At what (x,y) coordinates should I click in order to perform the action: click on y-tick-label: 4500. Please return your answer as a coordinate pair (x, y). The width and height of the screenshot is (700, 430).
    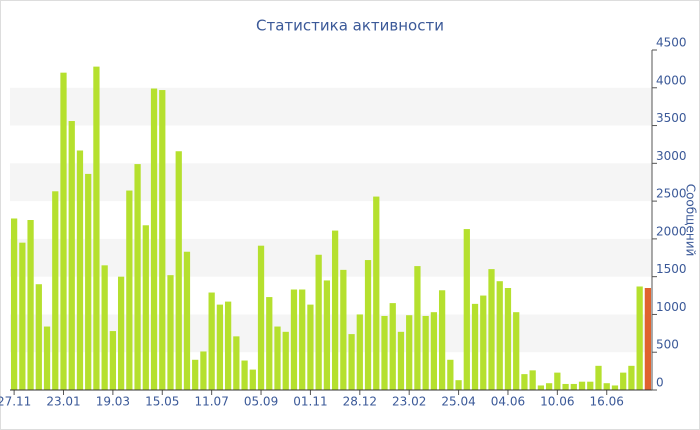
    Looking at the image, I should click on (671, 43).